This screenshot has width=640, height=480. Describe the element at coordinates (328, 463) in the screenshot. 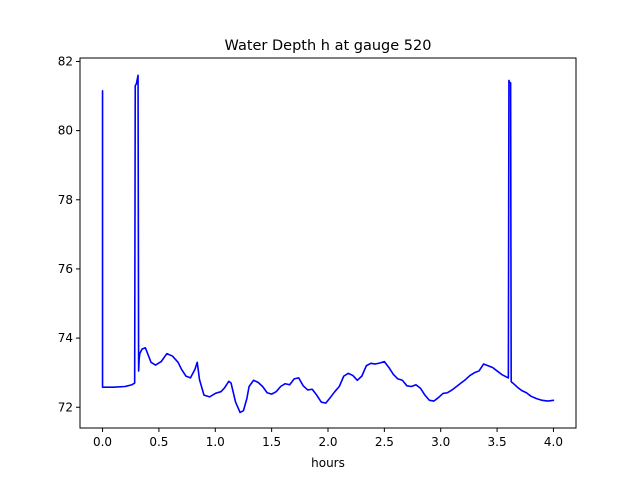

I see `x-axis-label: hours` at that location.